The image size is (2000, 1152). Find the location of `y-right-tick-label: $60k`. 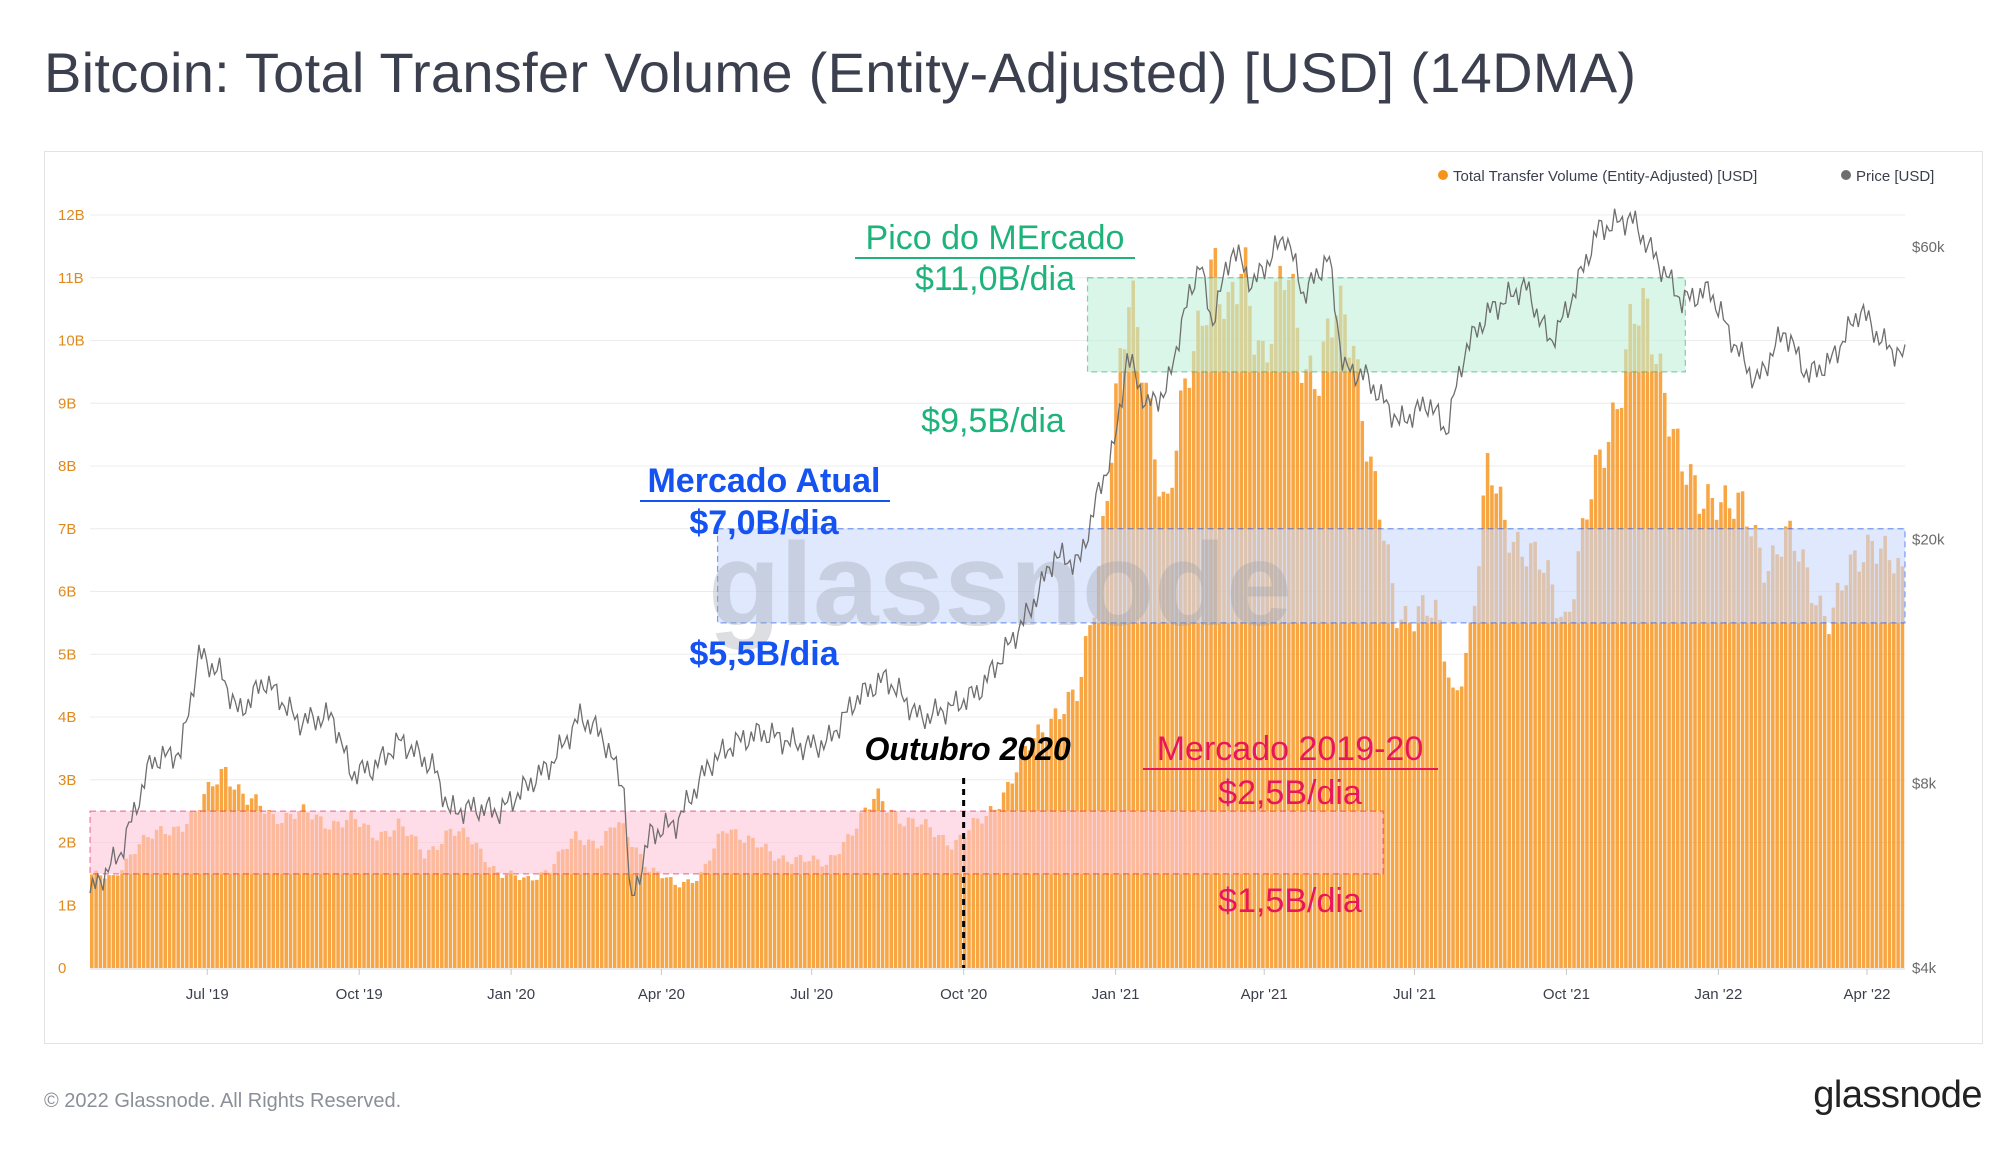

y-right-tick-label: $60k is located at coordinates (1928, 247).